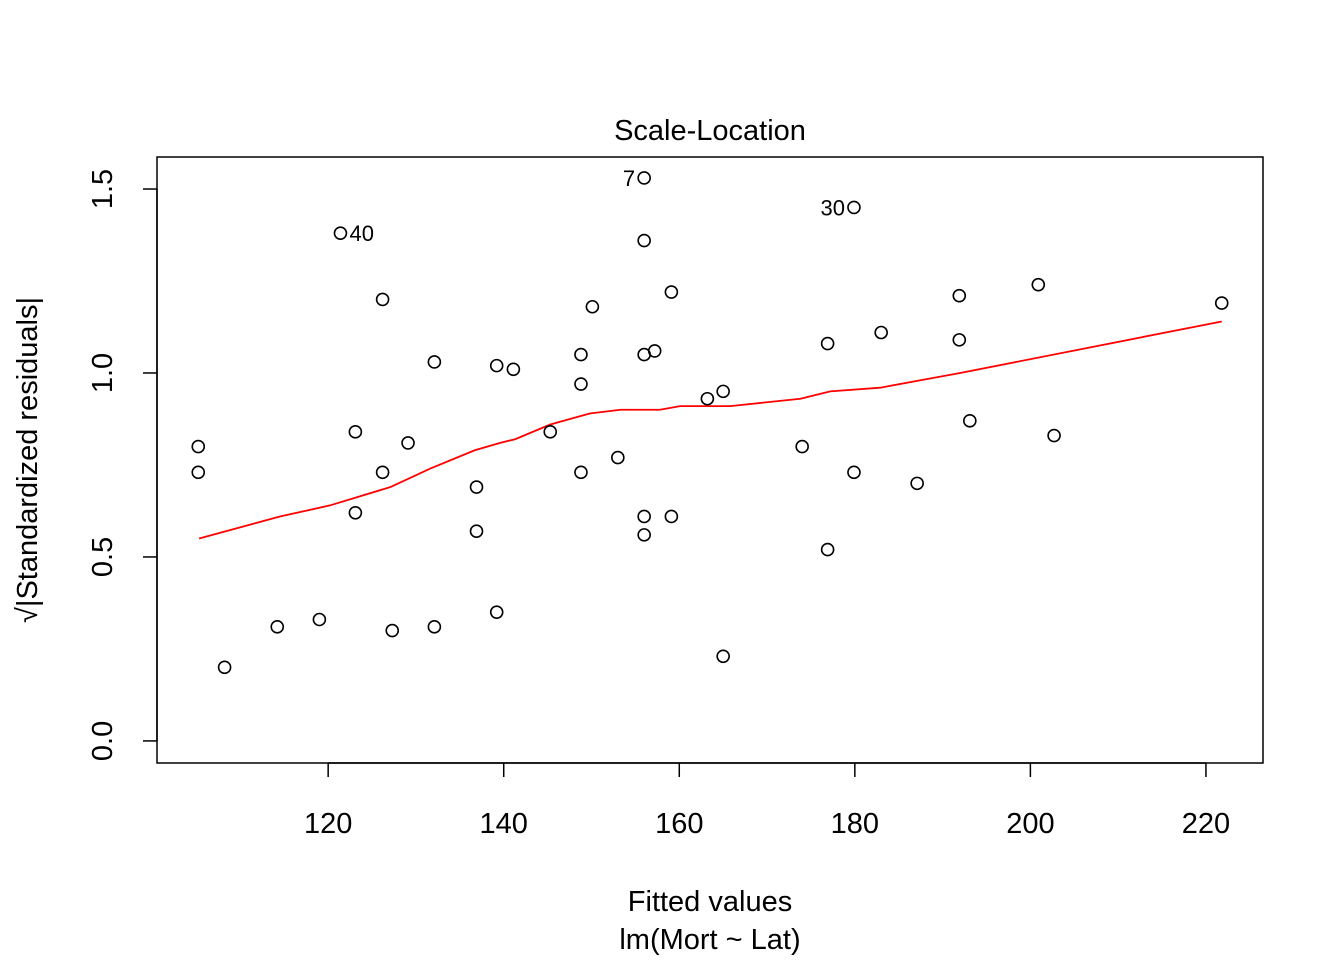  What do you see at coordinates (504, 824) in the screenshot?
I see `x-tick-label: 140` at bounding box center [504, 824].